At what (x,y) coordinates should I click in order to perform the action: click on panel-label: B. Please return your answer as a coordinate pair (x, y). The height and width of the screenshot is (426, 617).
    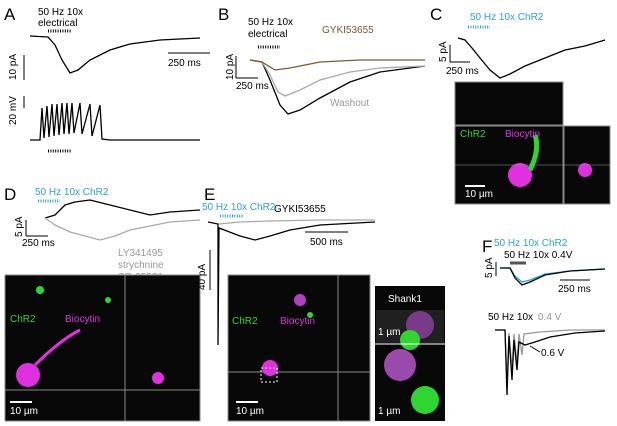
    Looking at the image, I should click on (223, 14).